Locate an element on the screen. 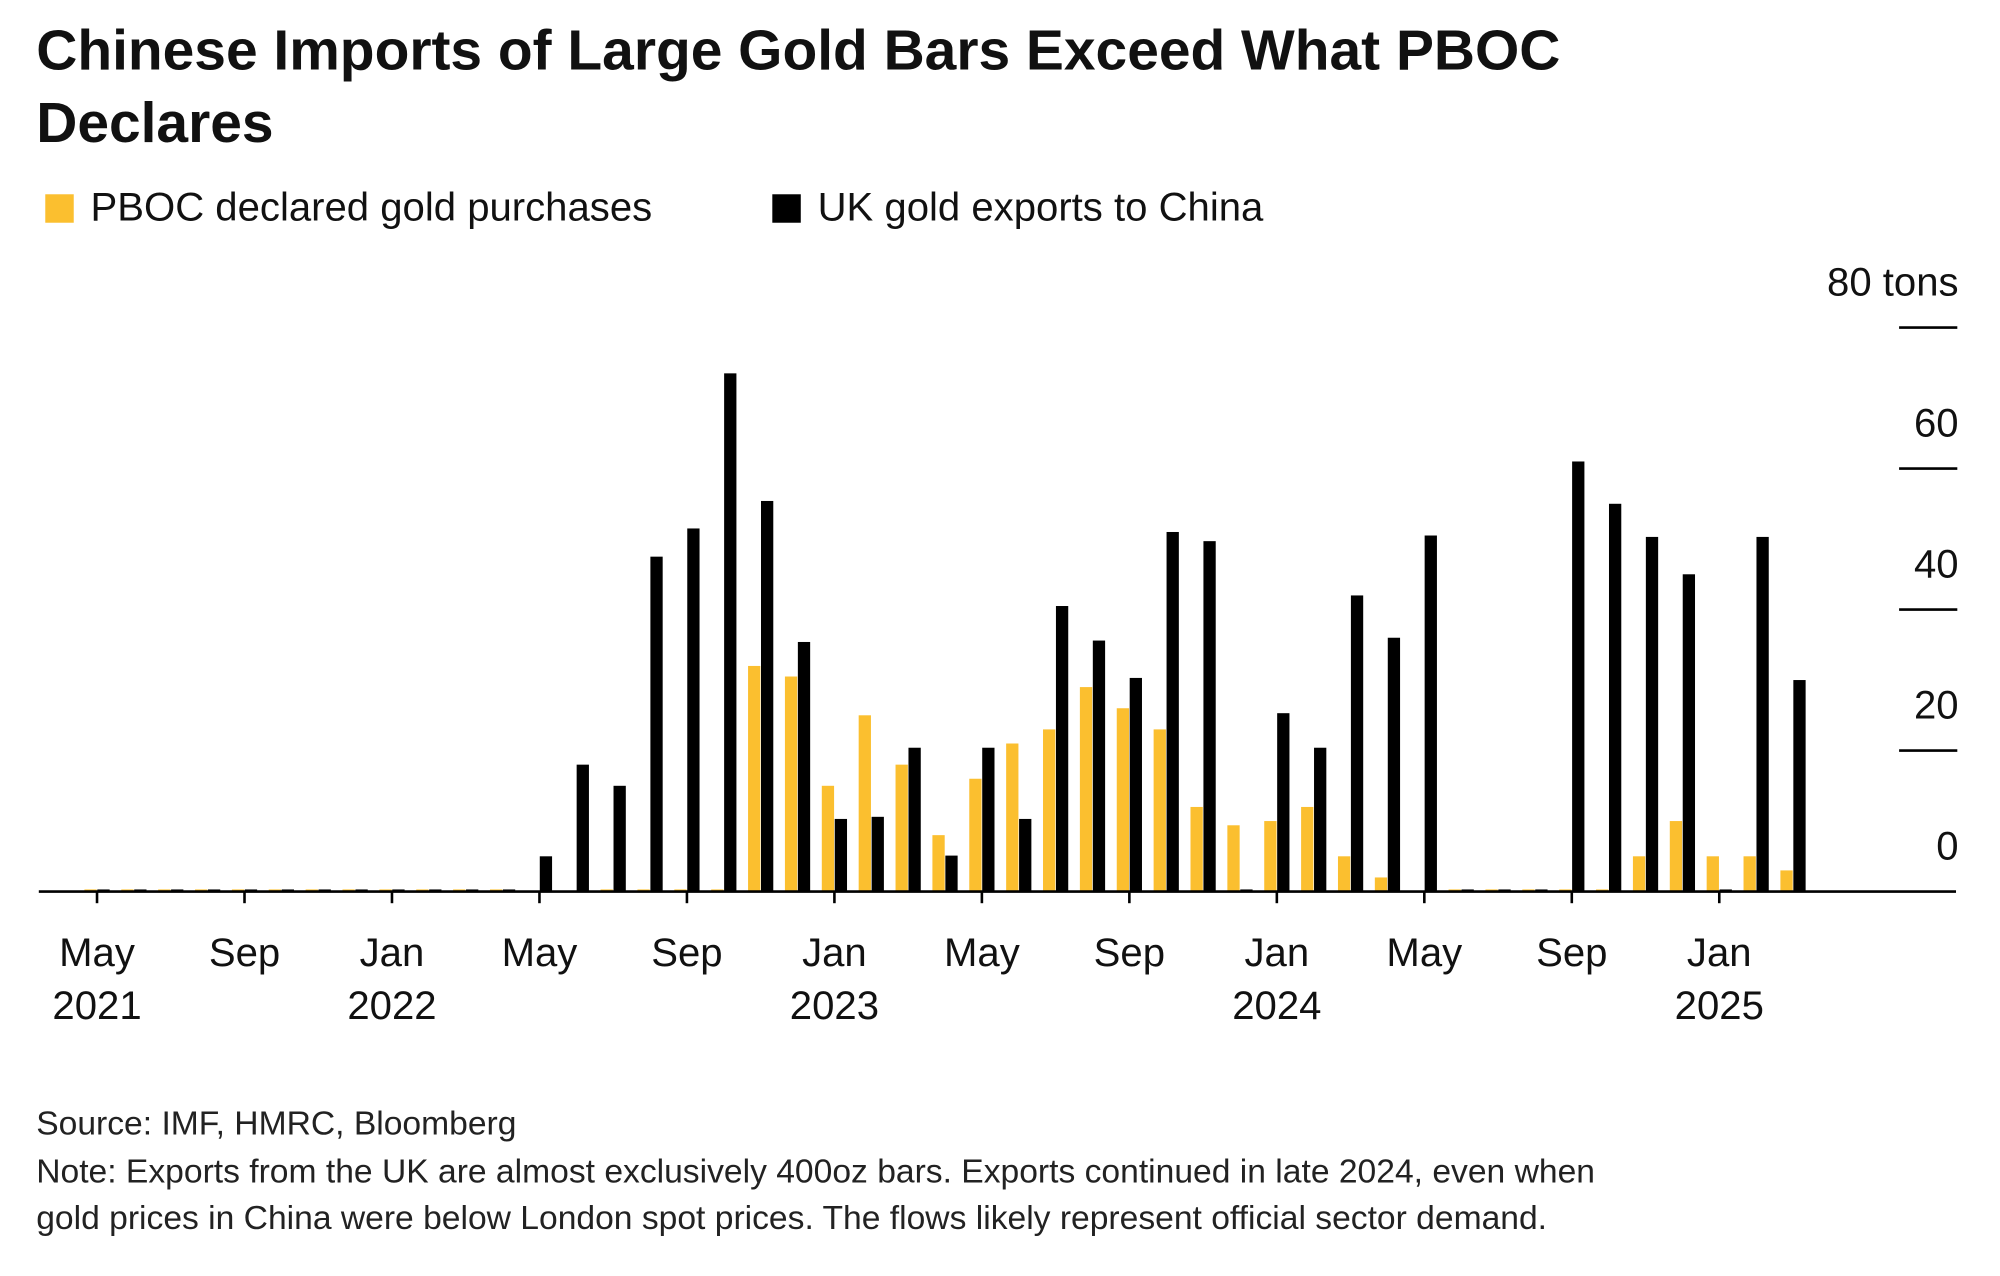 Image resolution: width=2000 pixels, height=1276 pixels. x-tick-label-line: 2023 is located at coordinates (834, 1006).